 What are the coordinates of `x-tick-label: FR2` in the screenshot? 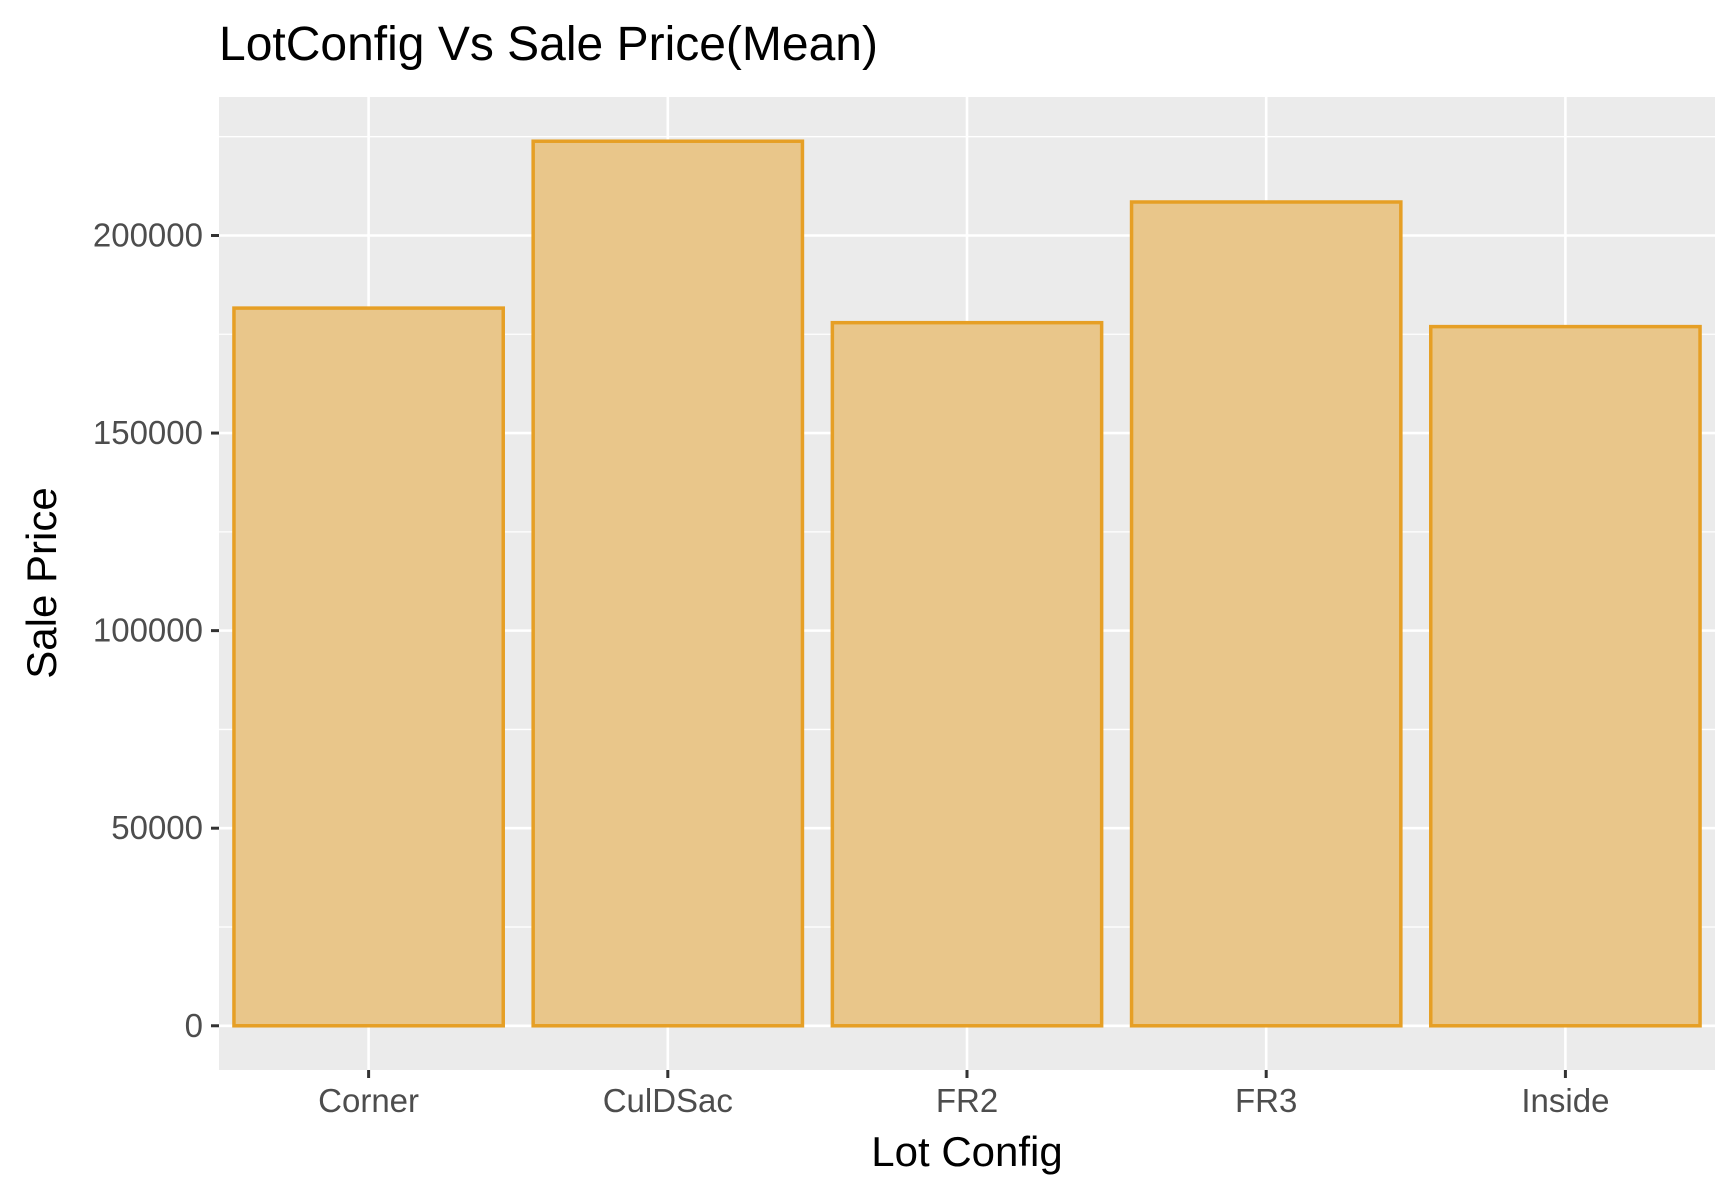 It's located at (967, 1100).